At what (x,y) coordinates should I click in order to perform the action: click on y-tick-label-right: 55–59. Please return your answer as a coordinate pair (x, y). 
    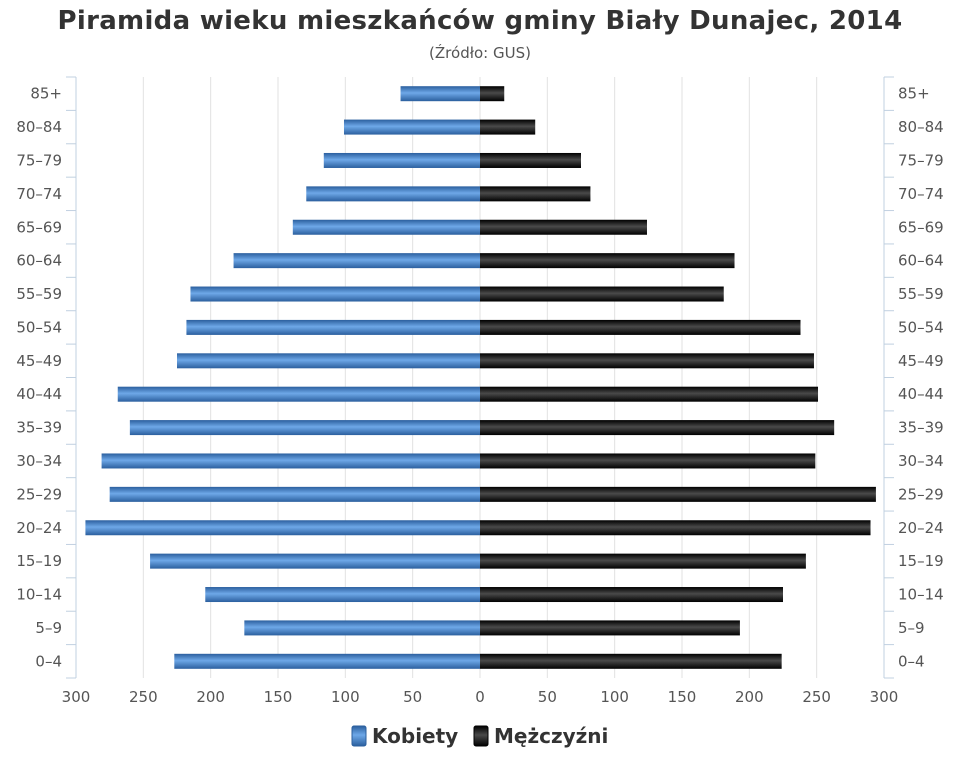
    Looking at the image, I should click on (921, 294).